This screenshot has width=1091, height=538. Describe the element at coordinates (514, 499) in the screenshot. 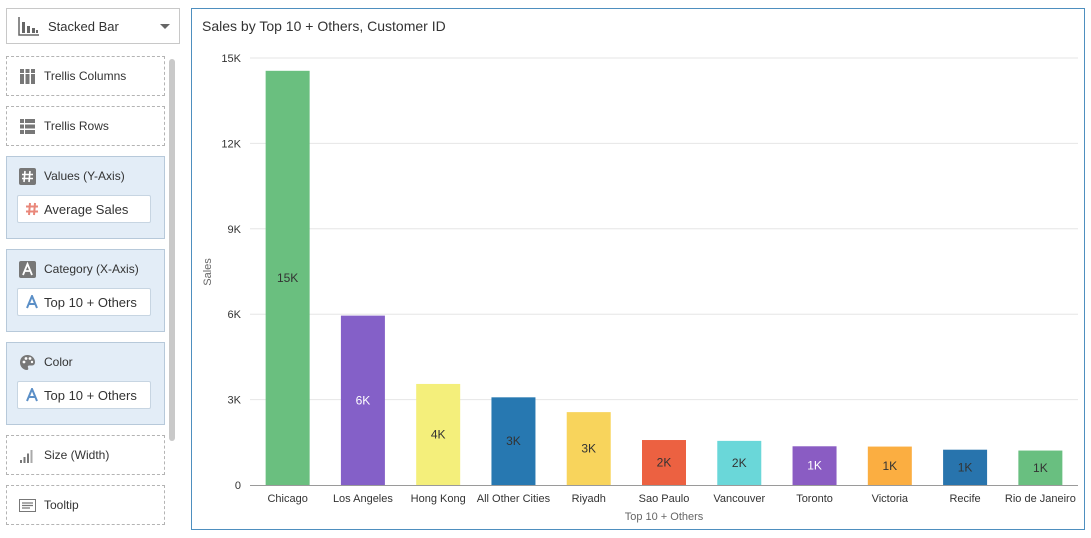

I see `x-tick-label: All Other Cities` at that location.